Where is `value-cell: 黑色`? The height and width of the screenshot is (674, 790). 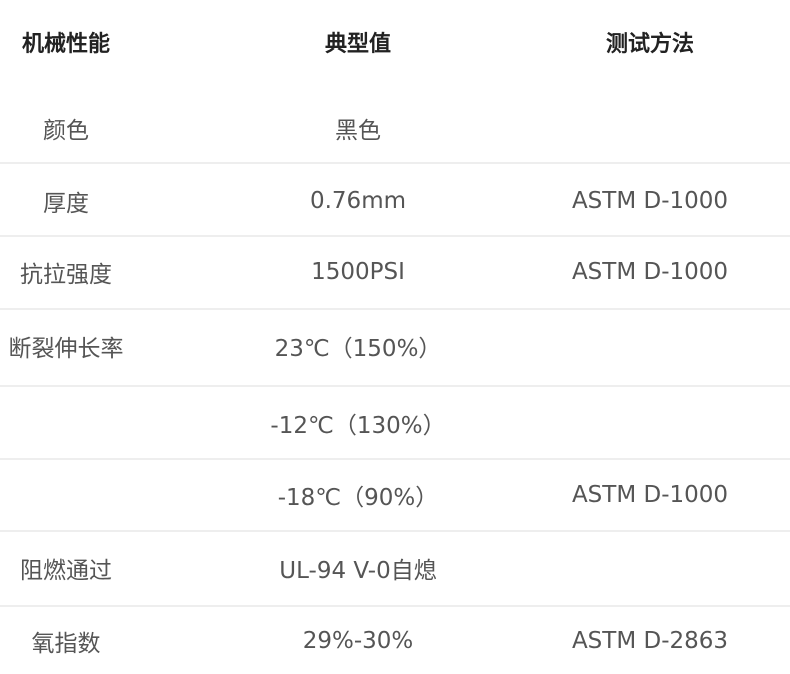
value-cell: 黑色 is located at coordinates (358, 131).